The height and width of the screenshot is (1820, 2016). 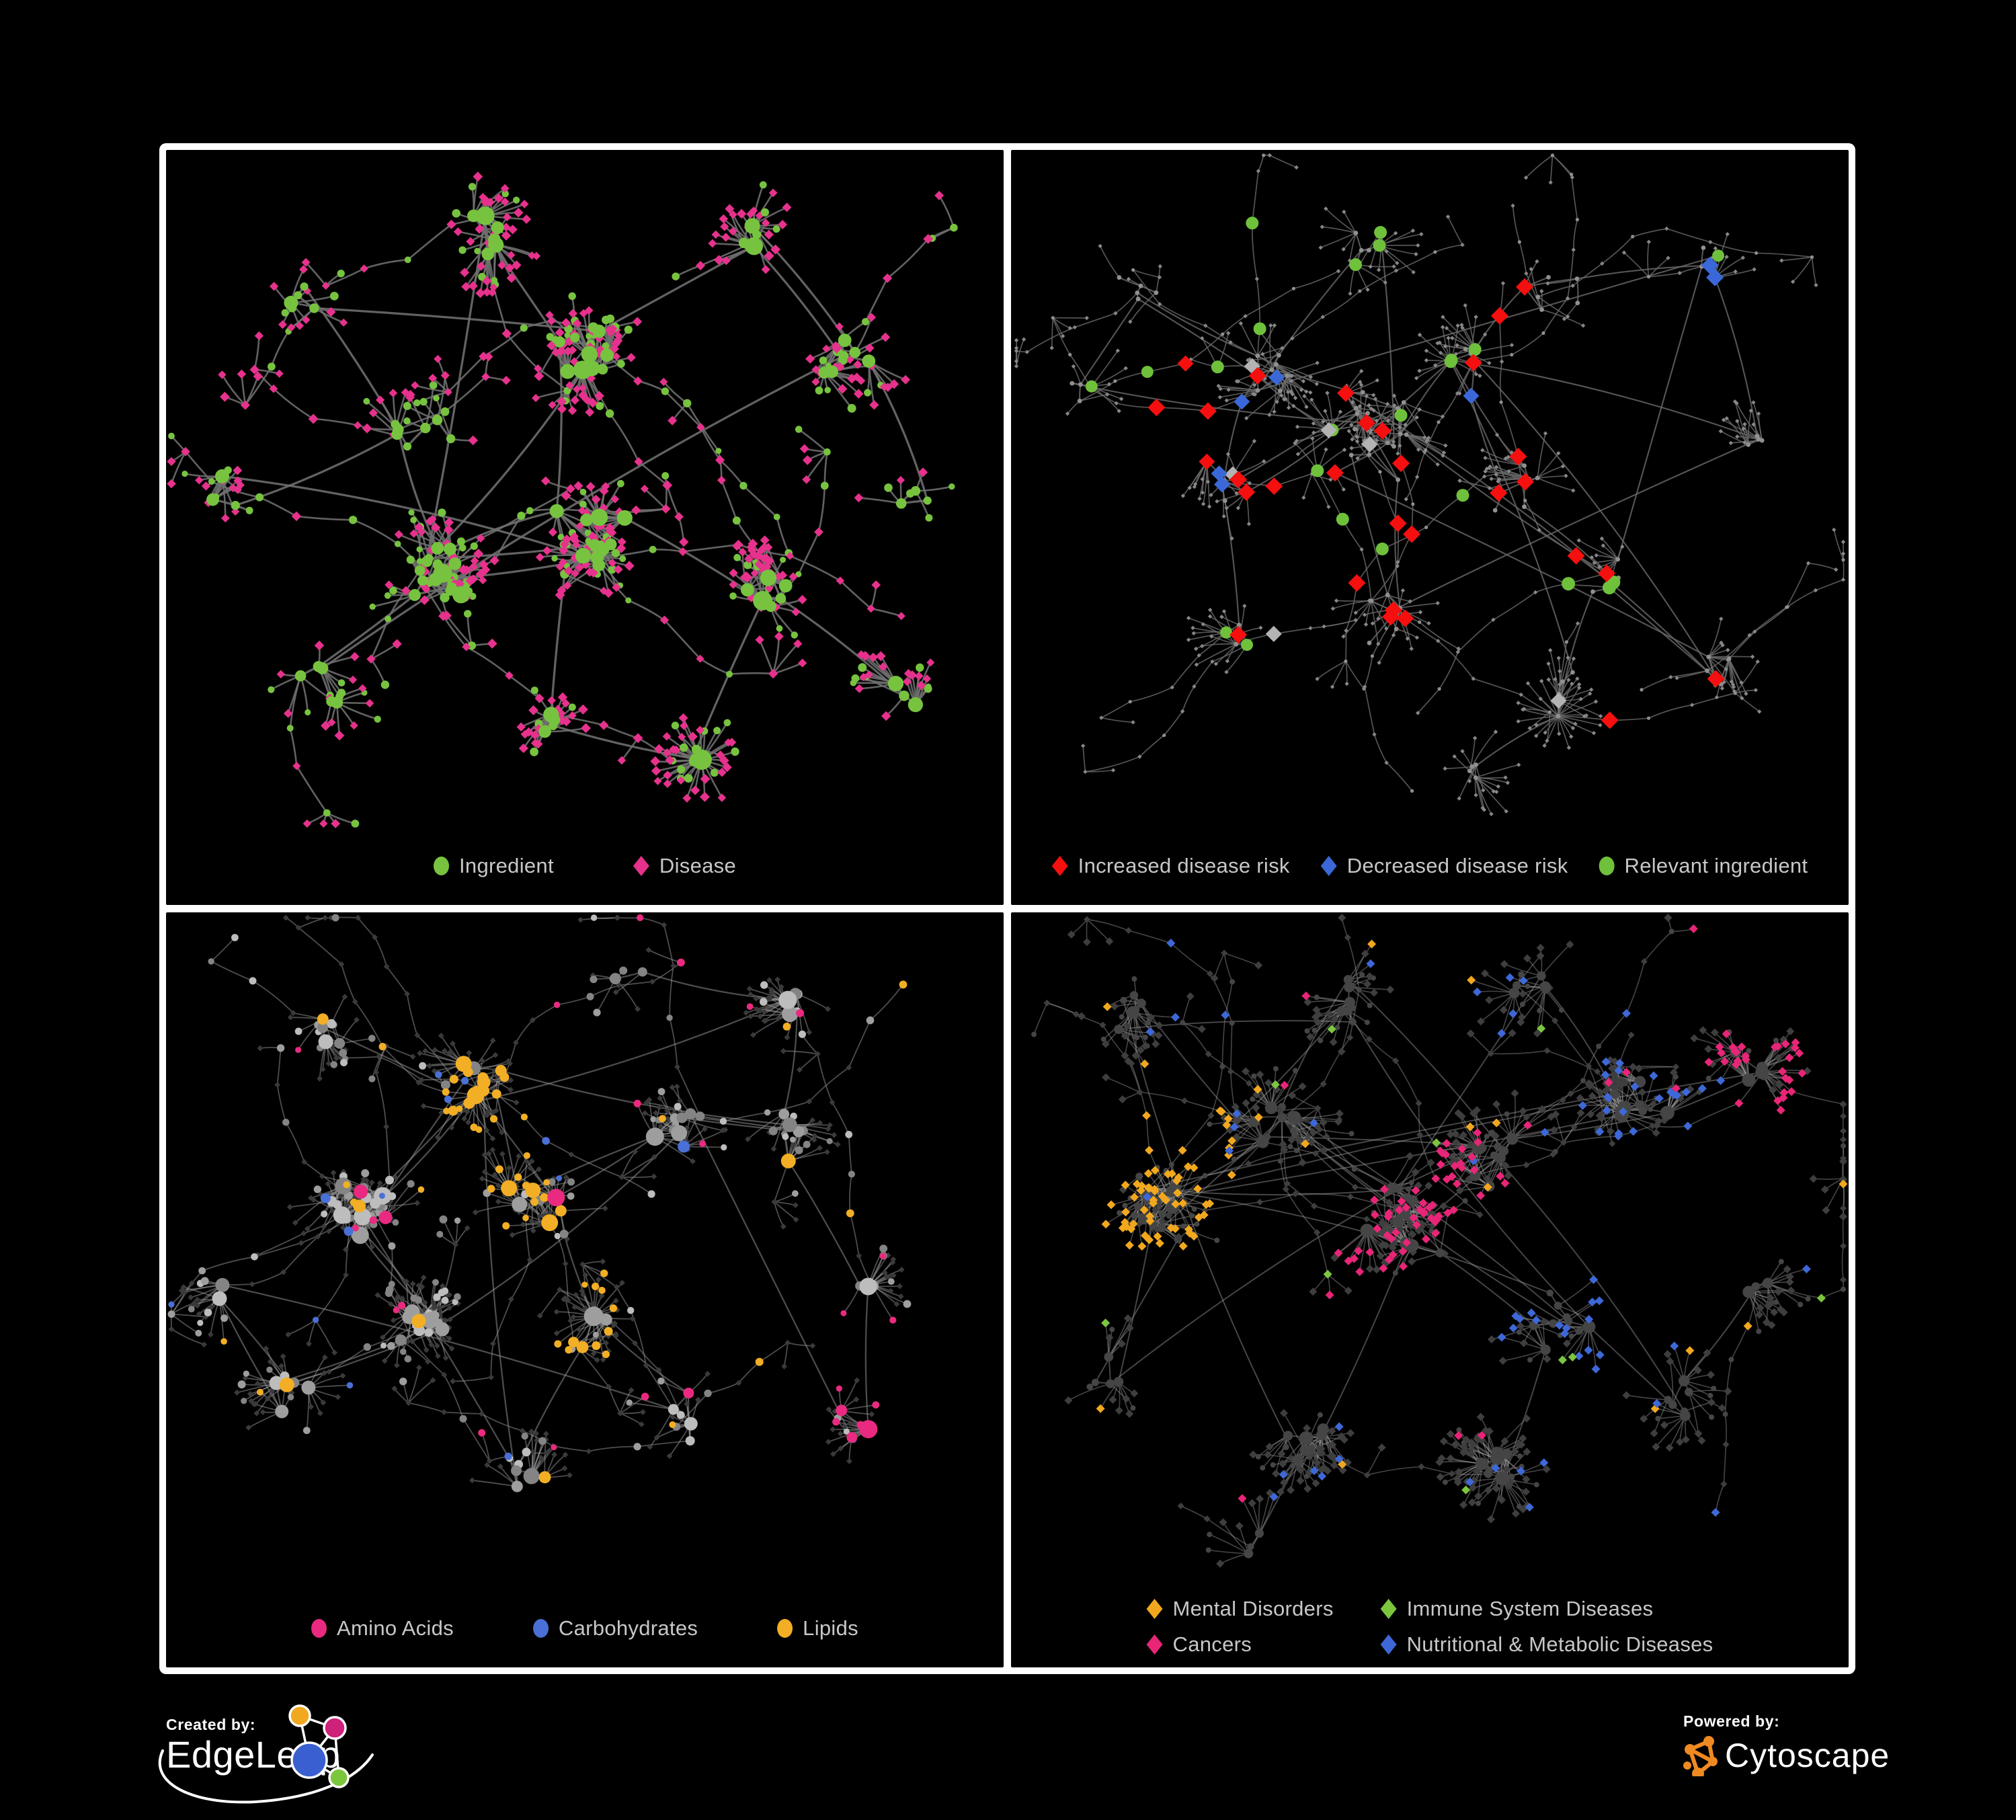 What do you see at coordinates (1253, 1608) in the screenshot?
I see `legend-label: Mental Disorders` at bounding box center [1253, 1608].